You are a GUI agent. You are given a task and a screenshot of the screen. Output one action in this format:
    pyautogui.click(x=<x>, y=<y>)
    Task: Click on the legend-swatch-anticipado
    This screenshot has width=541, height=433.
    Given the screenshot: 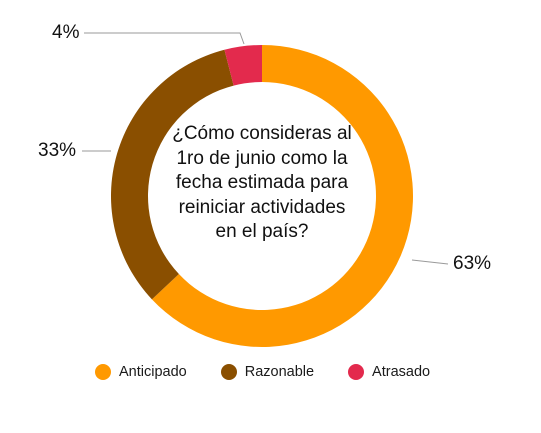 What is the action you would take?
    pyautogui.click(x=103, y=372)
    